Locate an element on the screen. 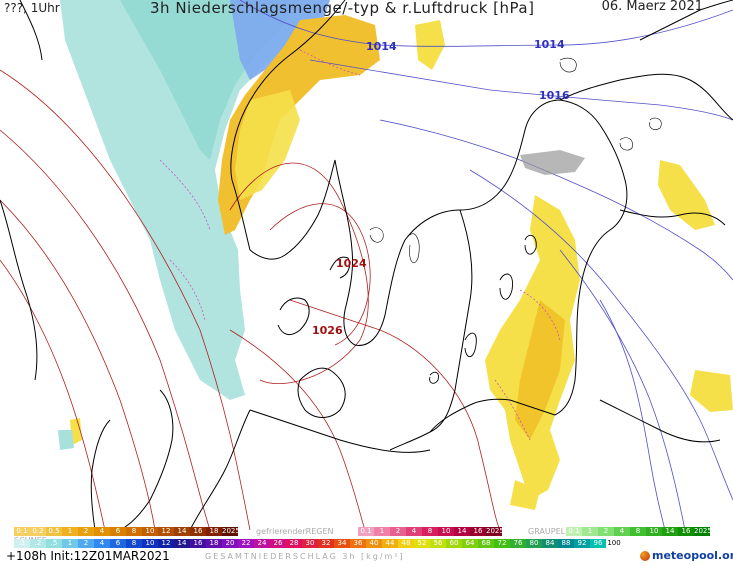 This screenshot has height=566, width=733. legend-swatch: 22 is located at coordinates (246, 543).